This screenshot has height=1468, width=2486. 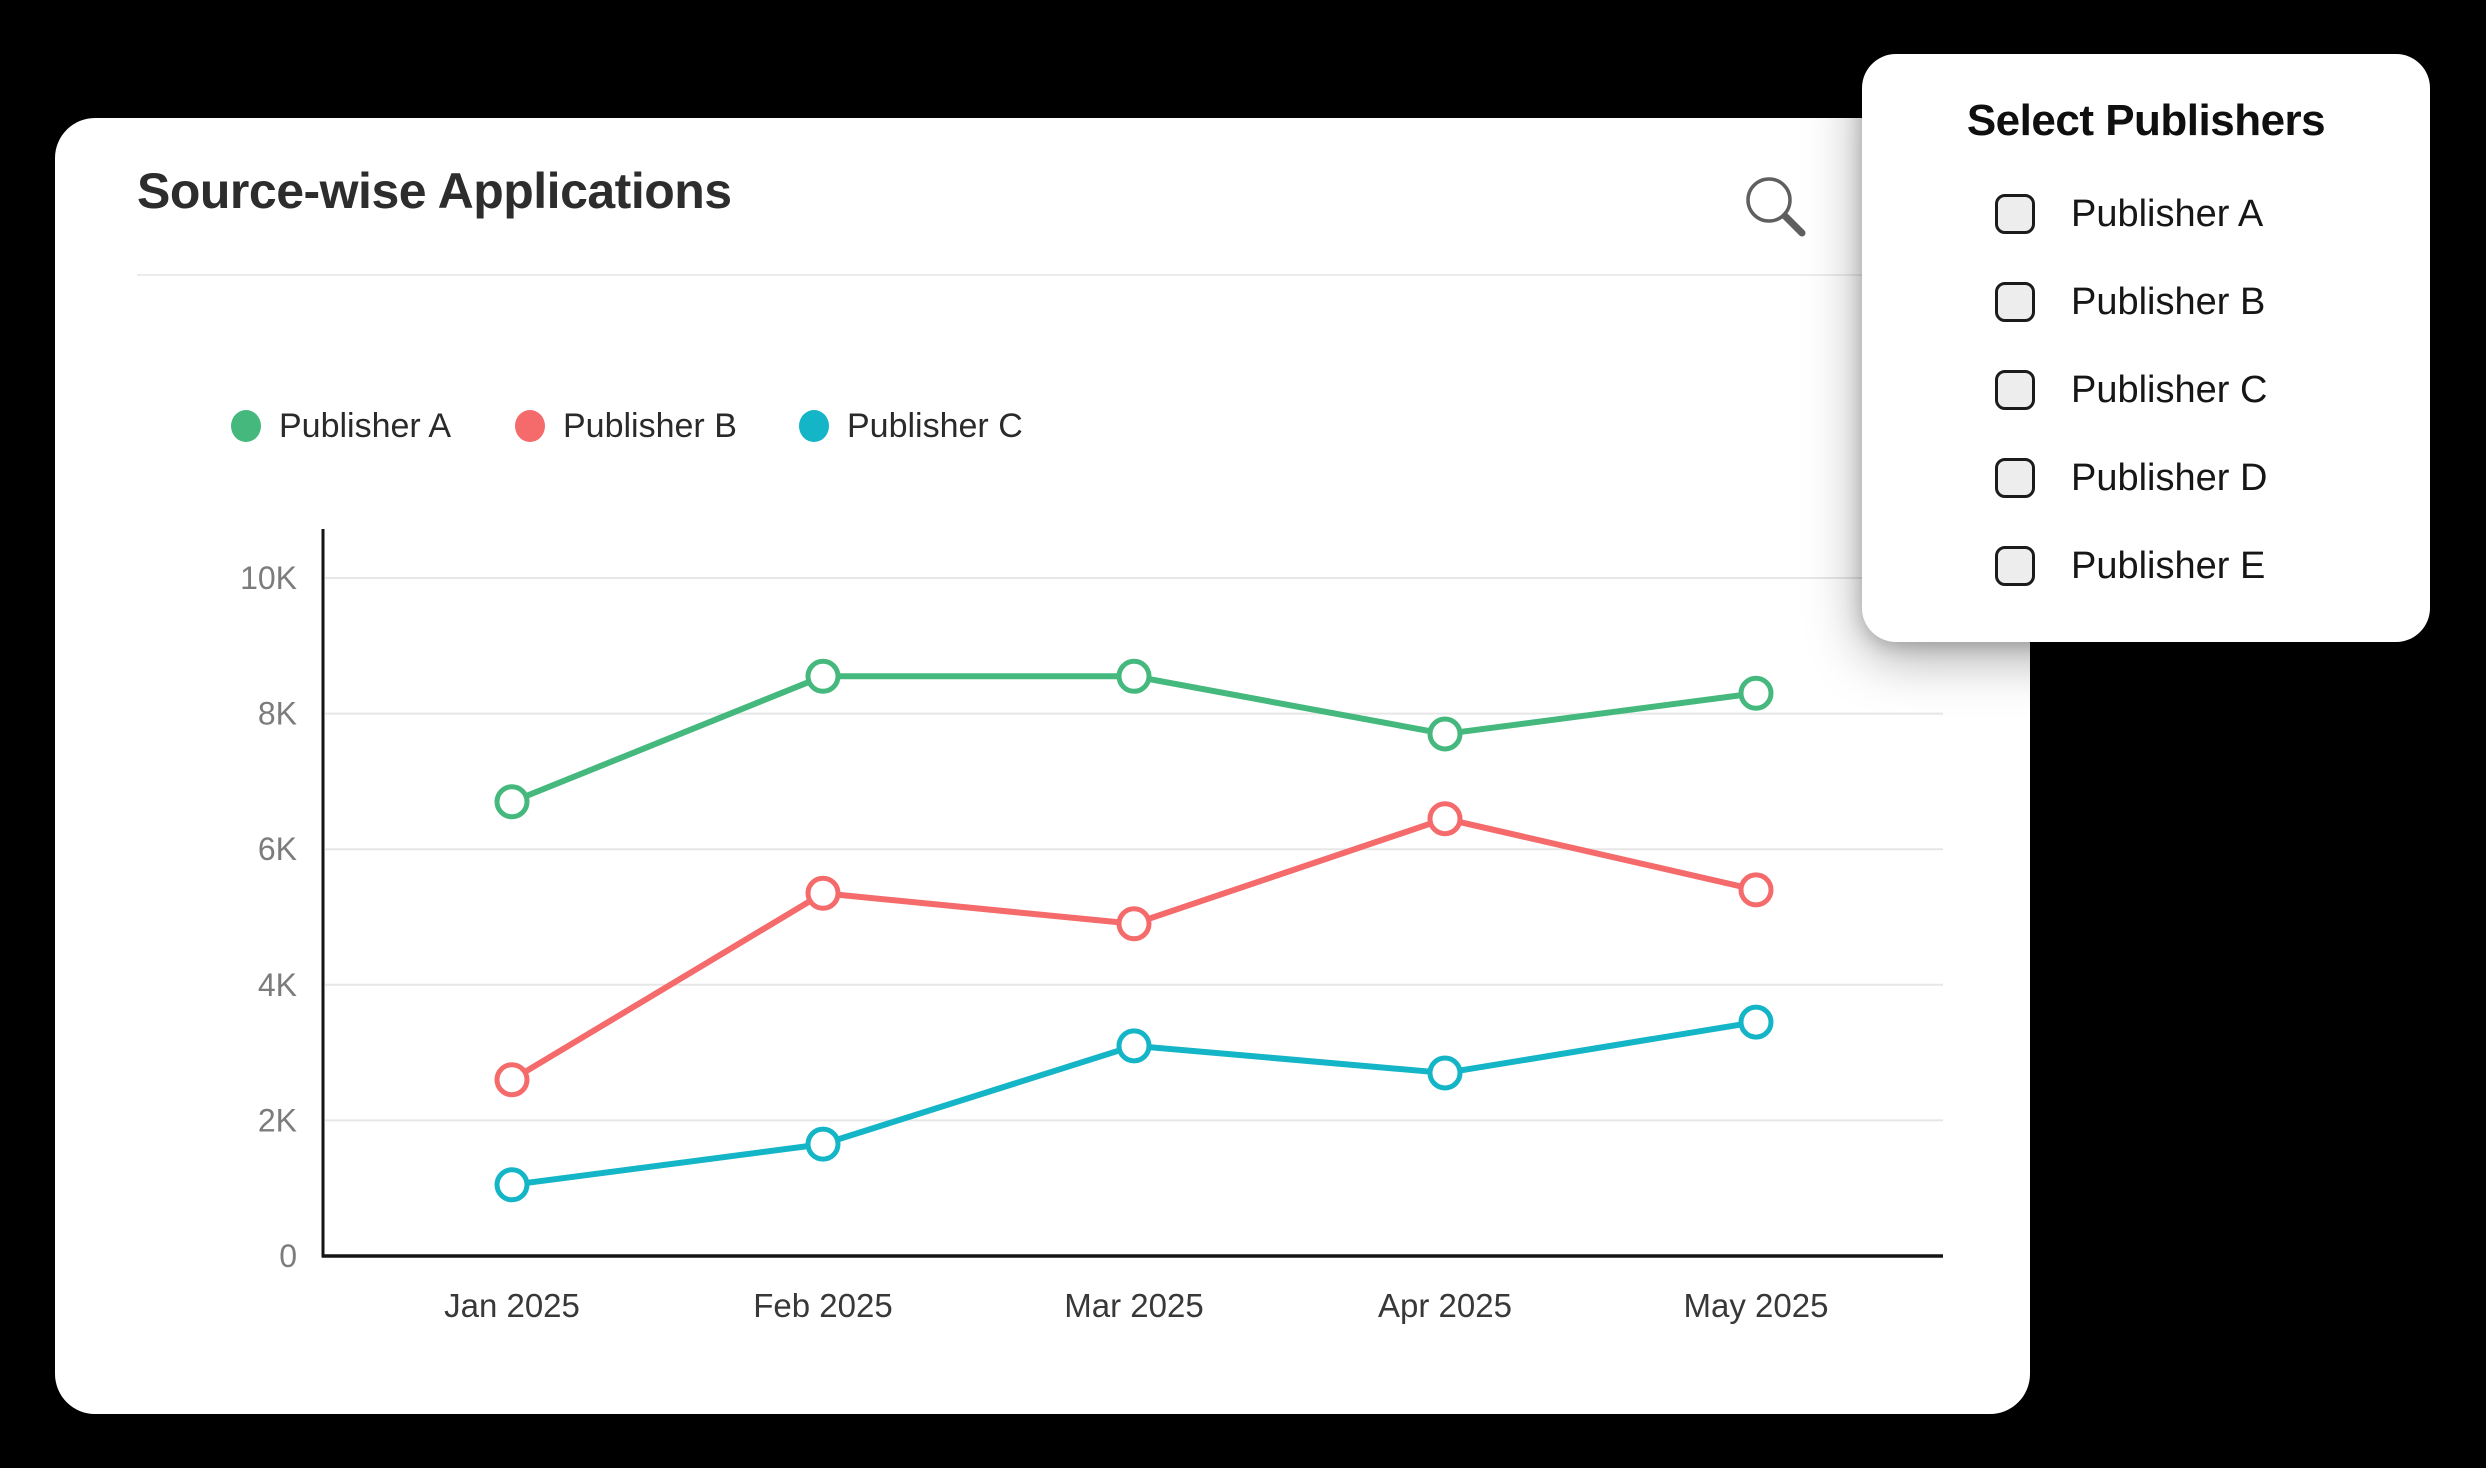 I want to click on checkbox-publisher-b, so click(x=2015, y=302).